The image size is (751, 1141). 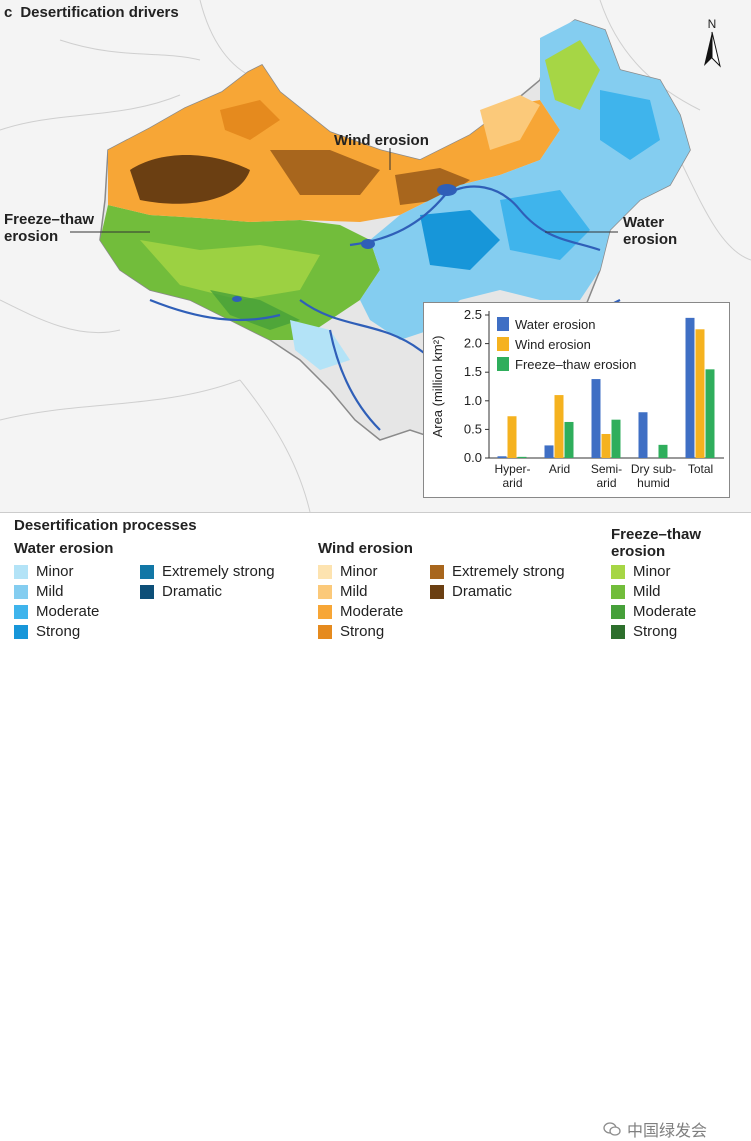 I want to click on x-tick-label: Total, so click(x=700, y=469).